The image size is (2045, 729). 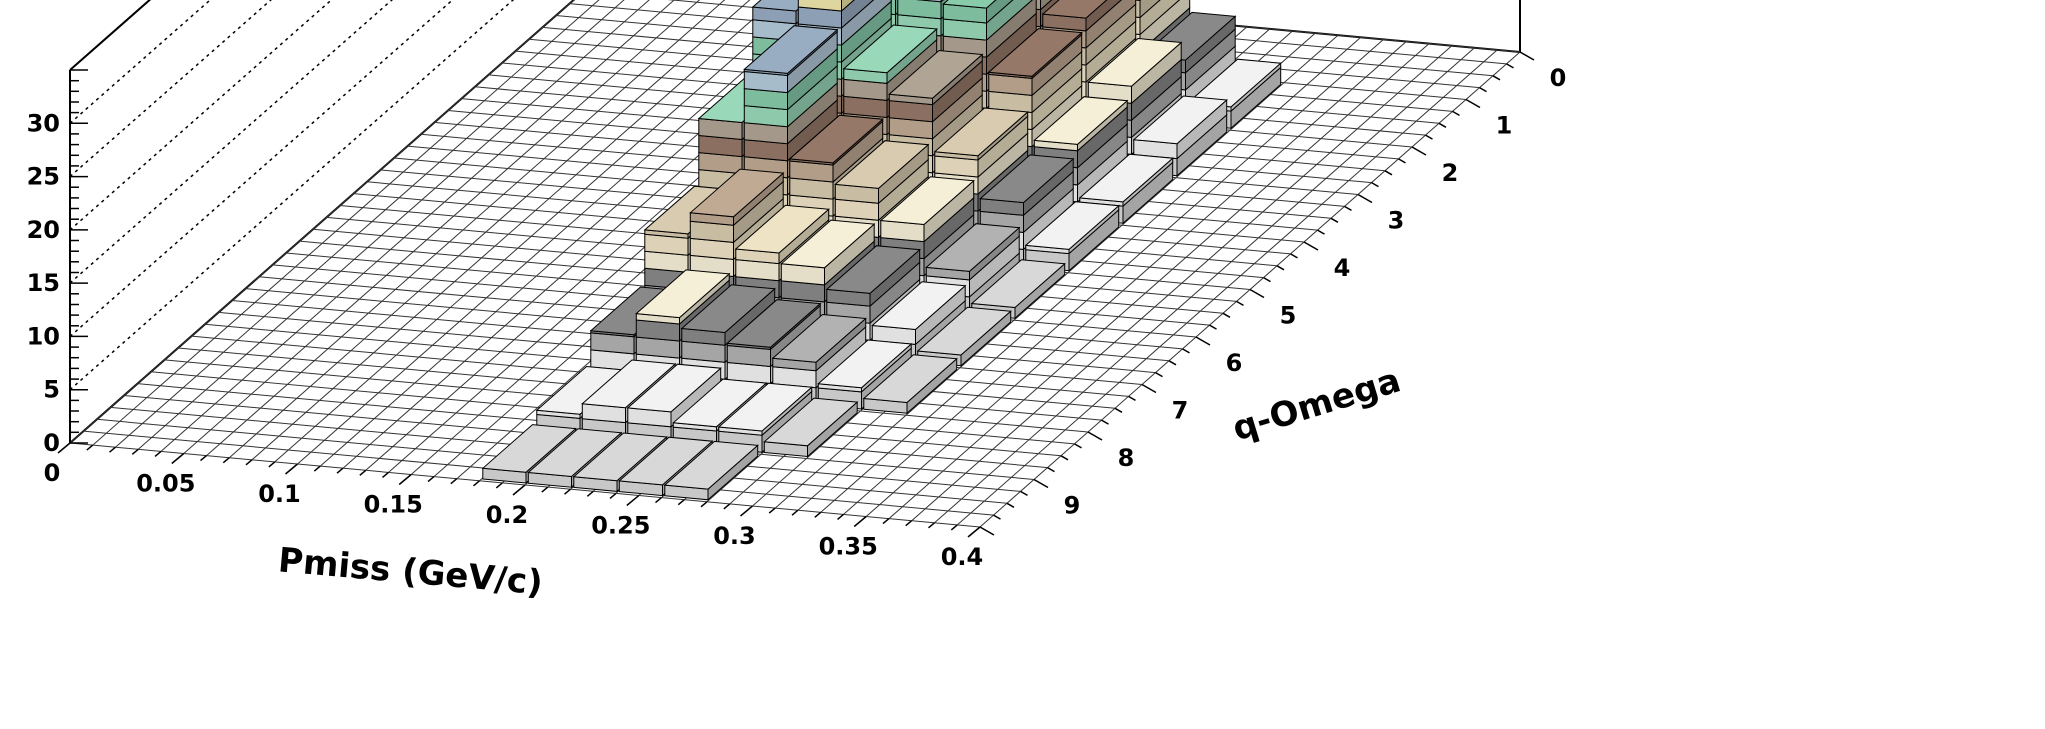 I want to click on z-tick-label: 5, so click(x=51, y=390).